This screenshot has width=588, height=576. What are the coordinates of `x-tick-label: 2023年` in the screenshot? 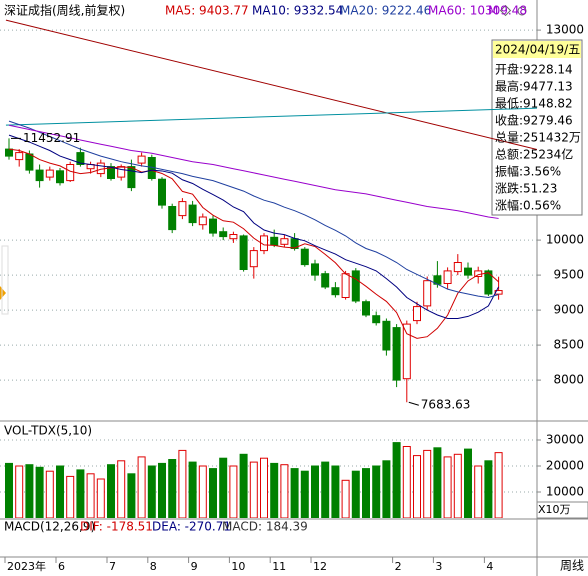 It's located at (26, 566).